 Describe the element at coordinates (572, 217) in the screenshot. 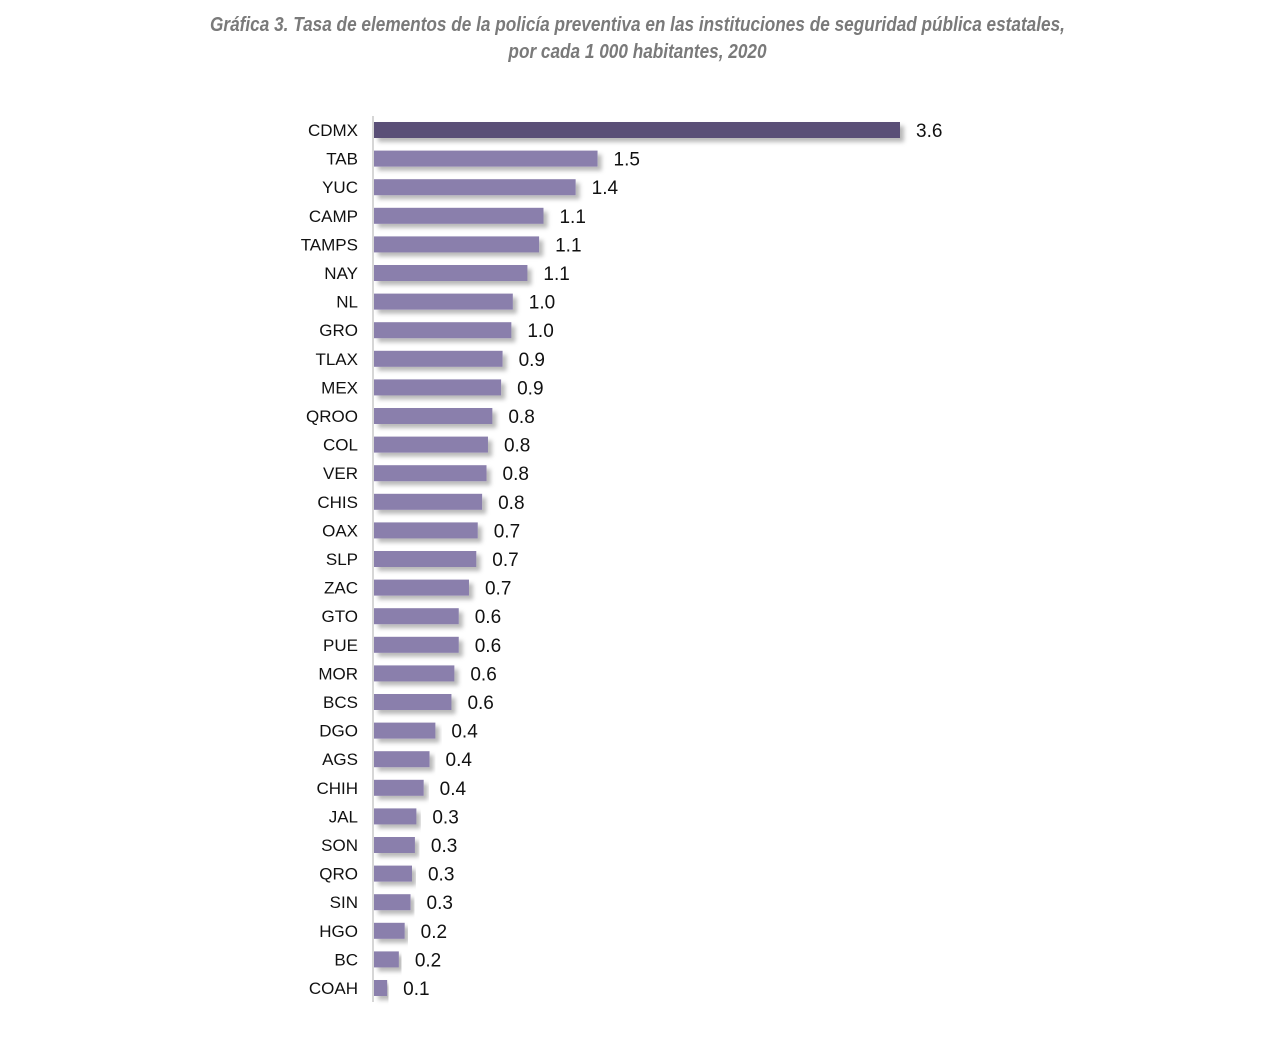

I see `value-label-camp: 1.1` at that location.